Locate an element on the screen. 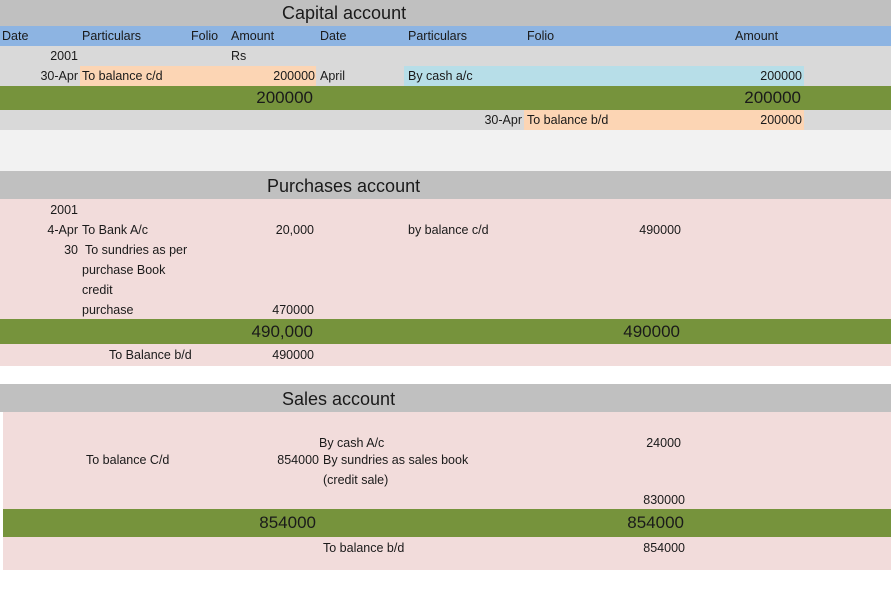 The image size is (891, 590). purchases-total-row is located at coordinates (445, 331).